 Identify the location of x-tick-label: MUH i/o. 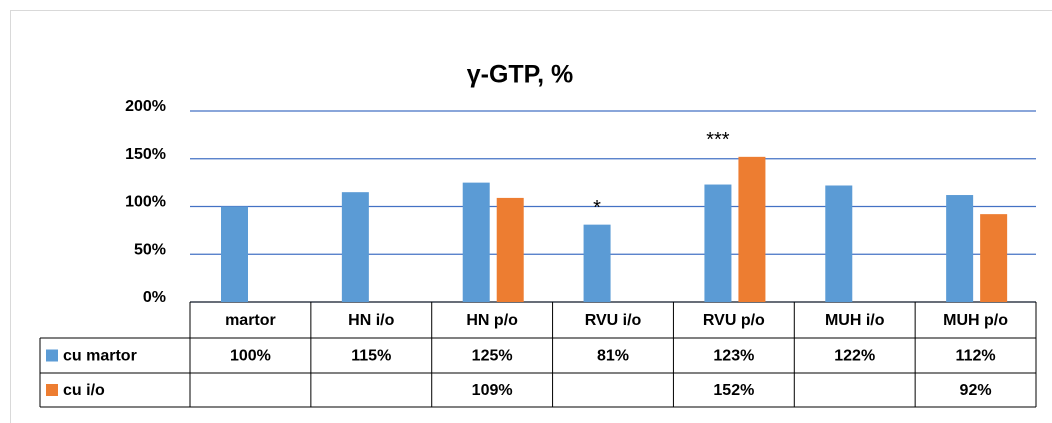
(855, 320).